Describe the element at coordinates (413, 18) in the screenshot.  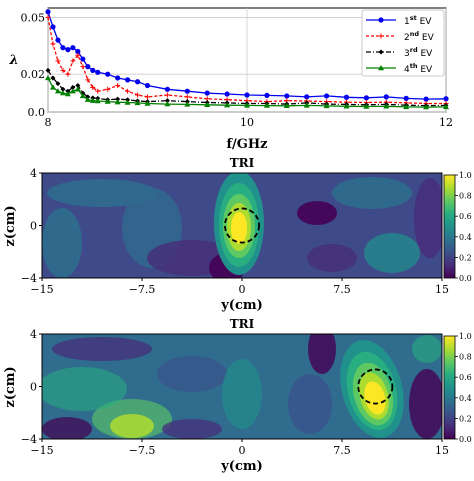
I see `legend-sup: st` at that location.